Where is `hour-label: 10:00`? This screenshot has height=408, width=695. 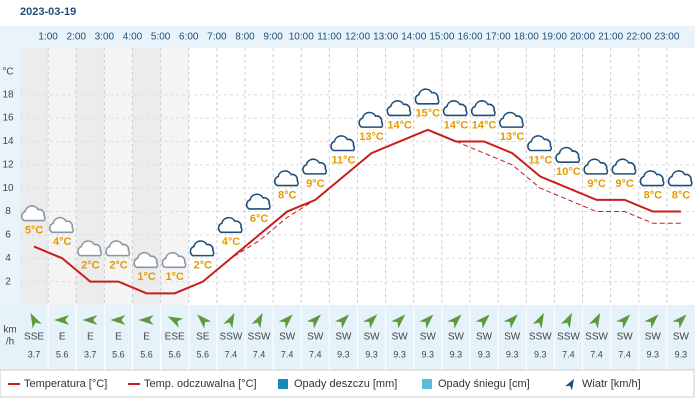
hour-label: 10:00 is located at coordinates (301, 37).